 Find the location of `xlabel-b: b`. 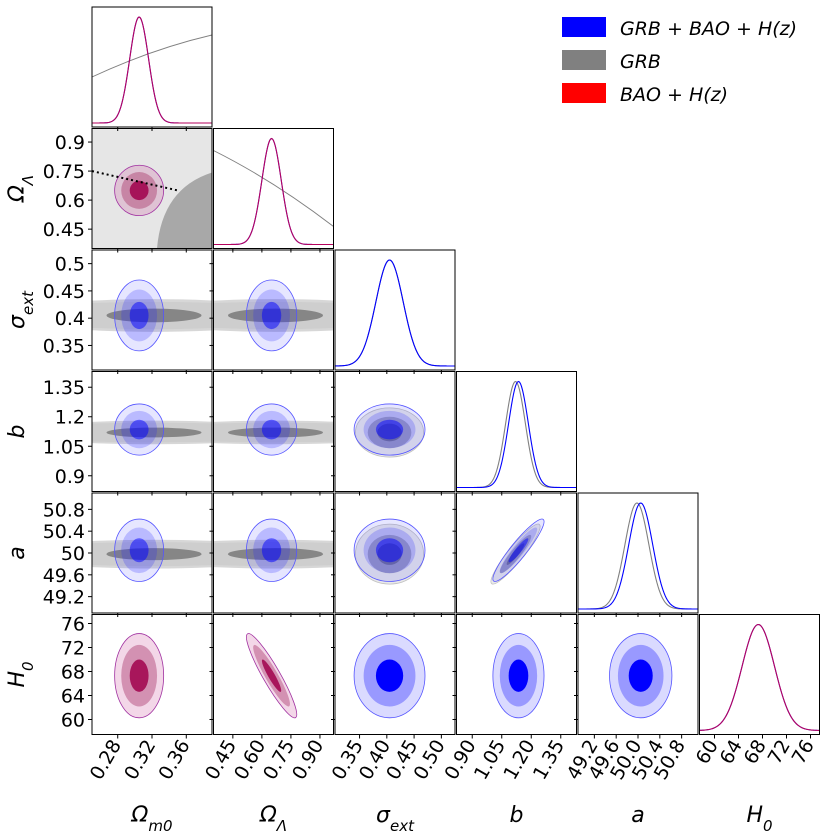

xlabel-b: b is located at coordinates (517, 815).